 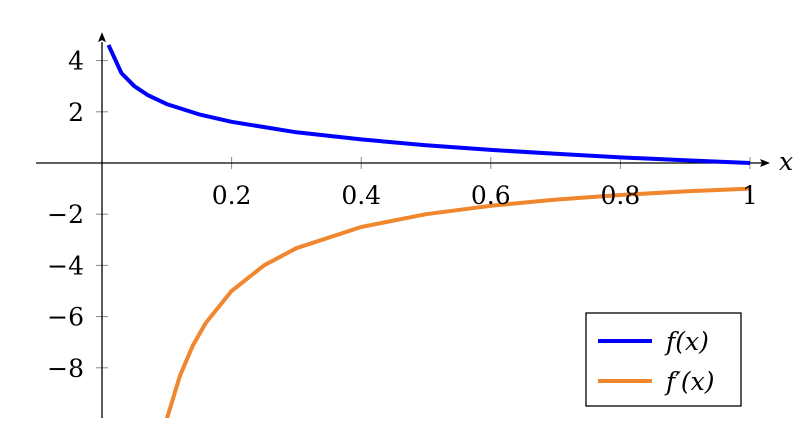 What do you see at coordinates (65, 317) in the screenshot?
I see `y-tick-label: −6` at bounding box center [65, 317].